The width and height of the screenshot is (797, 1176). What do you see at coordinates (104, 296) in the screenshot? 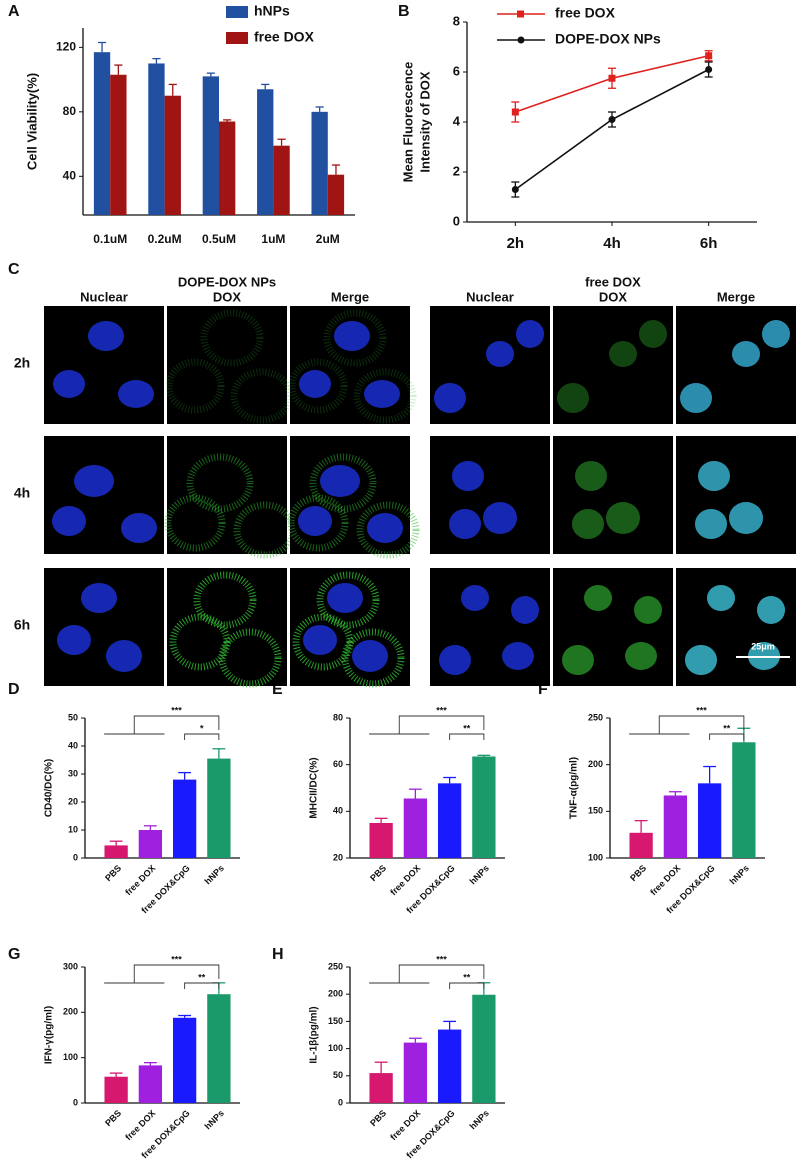
I see `column-header: Nuclear` at bounding box center [104, 296].